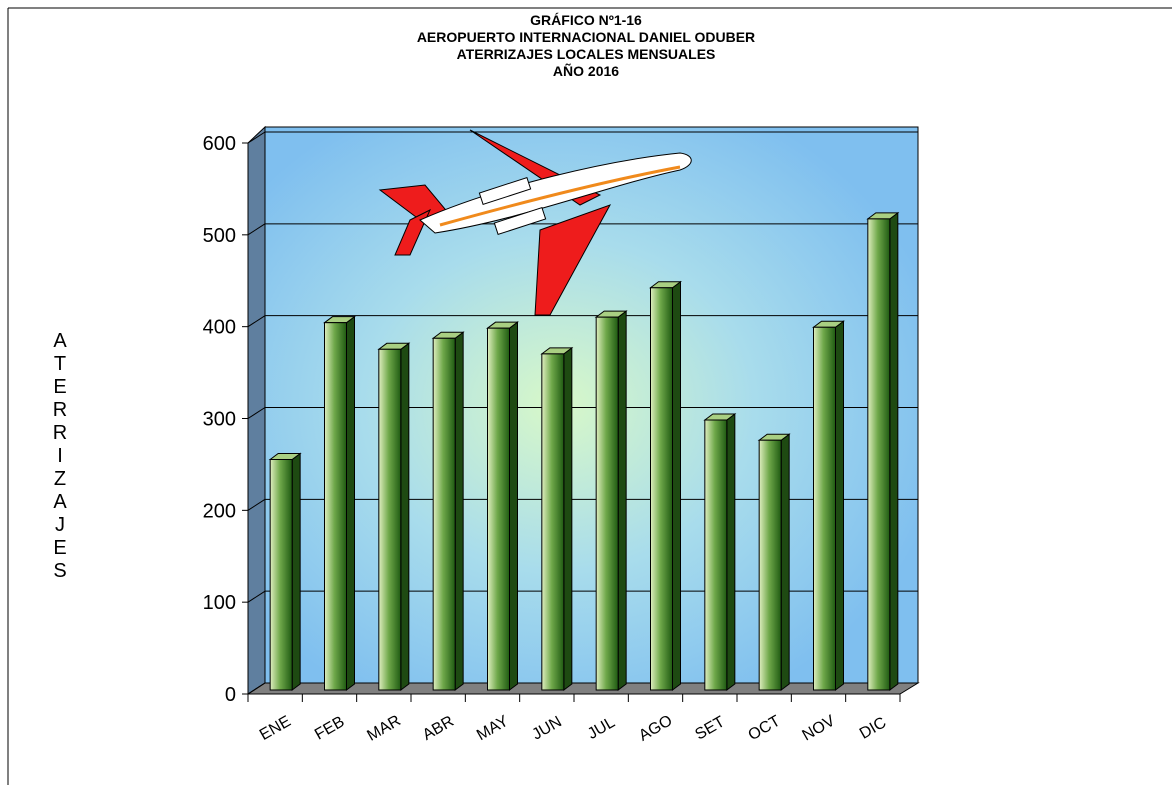 The width and height of the screenshot is (1172, 785). Describe the element at coordinates (275, 728) in the screenshot. I see `x-tick-label: ENE` at that location.